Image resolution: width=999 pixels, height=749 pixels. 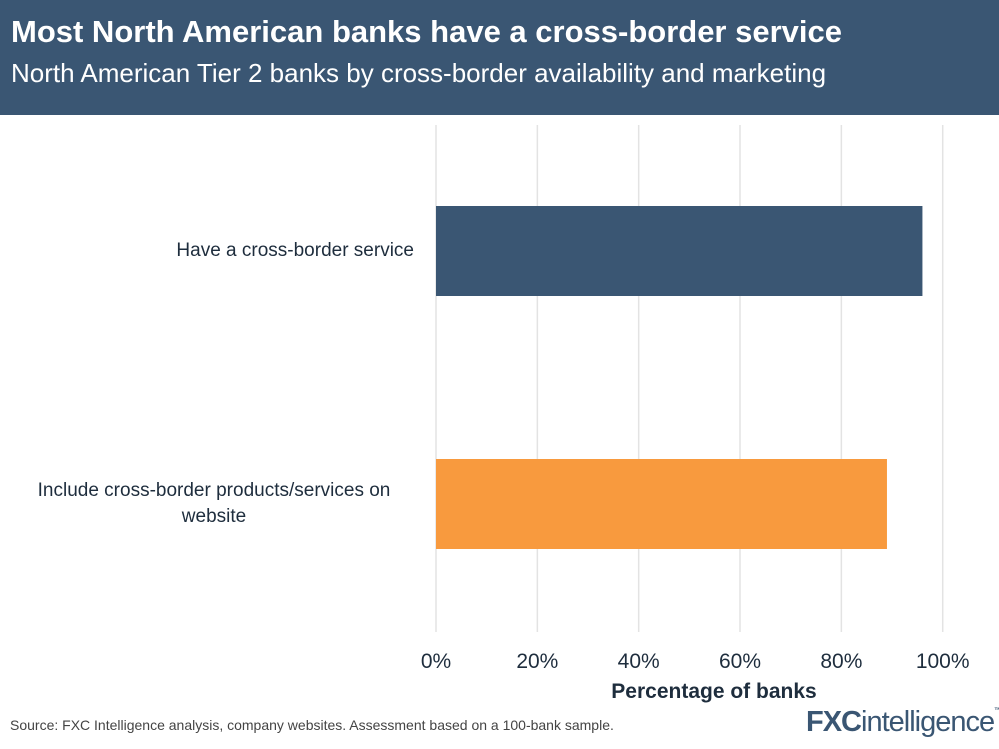 I want to click on x-tick-label: 40%, so click(x=639, y=661).